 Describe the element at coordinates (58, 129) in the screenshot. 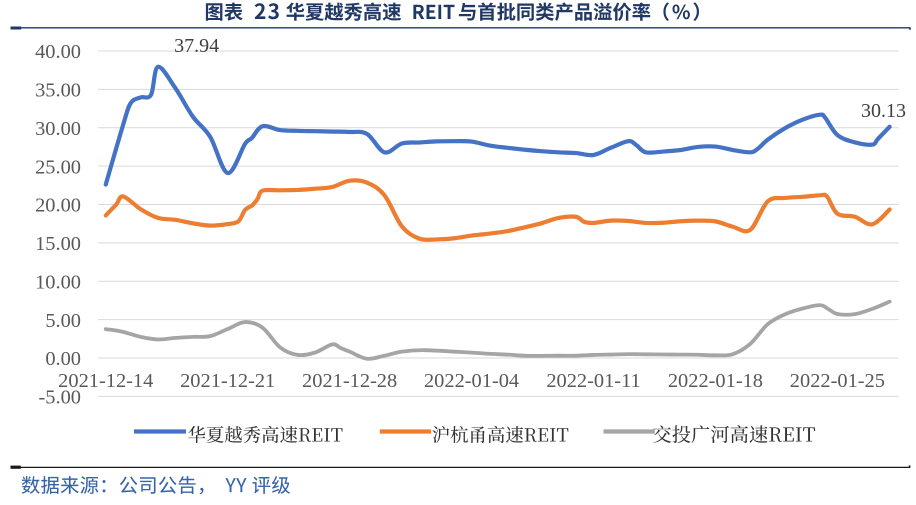

I see `svg-text: 30.00` at that location.